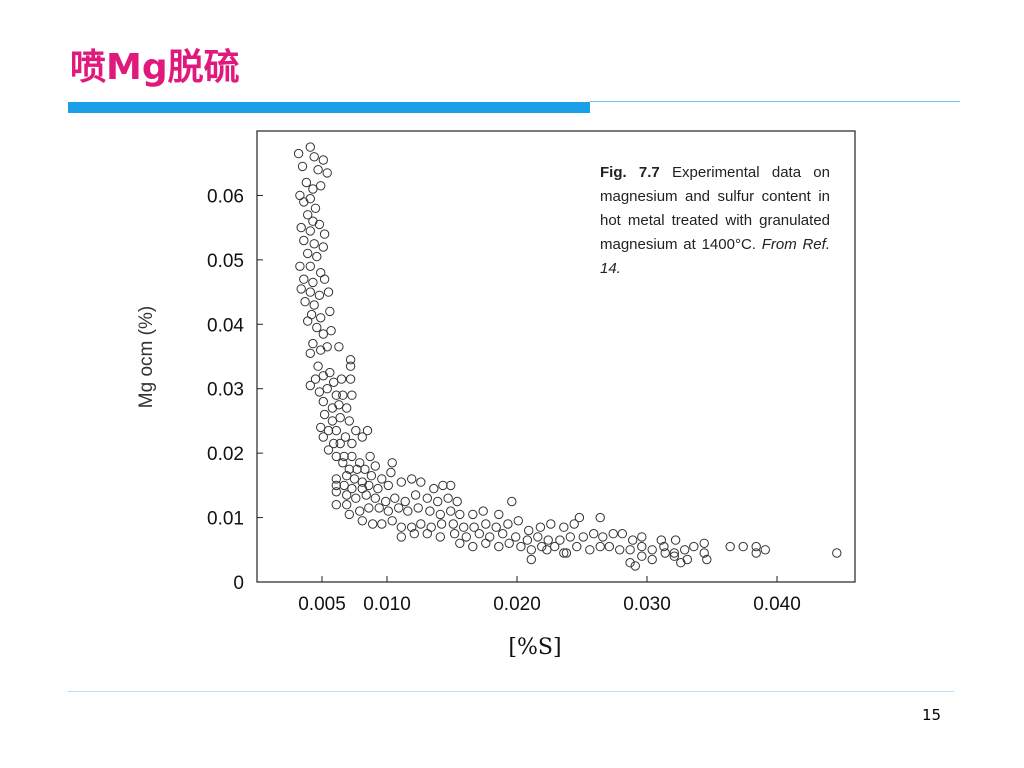 This screenshot has width=1024, height=768. I want to click on x-axis-label: [%S], so click(534, 647).